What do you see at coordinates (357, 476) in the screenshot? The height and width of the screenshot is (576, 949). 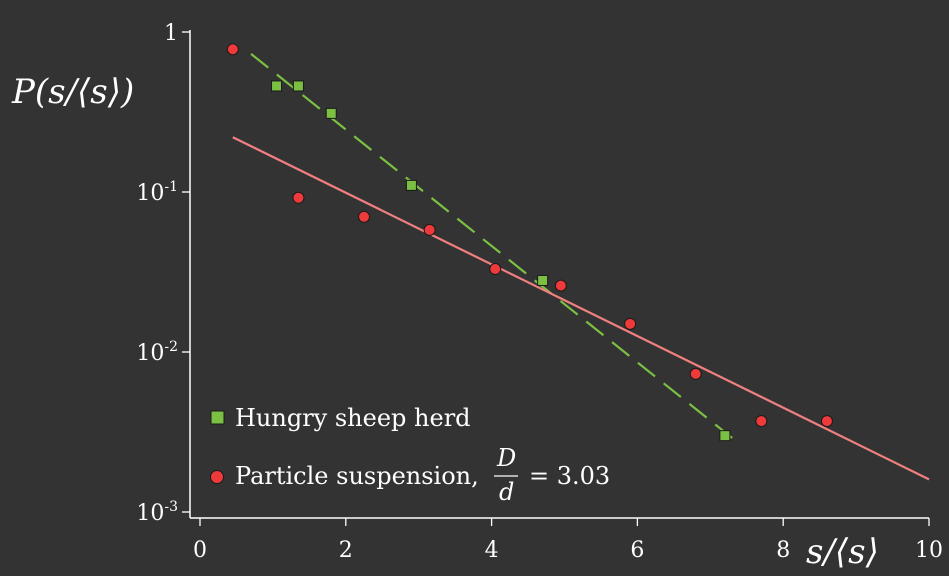 I see `legend-label-particle: Particle suspension,` at bounding box center [357, 476].